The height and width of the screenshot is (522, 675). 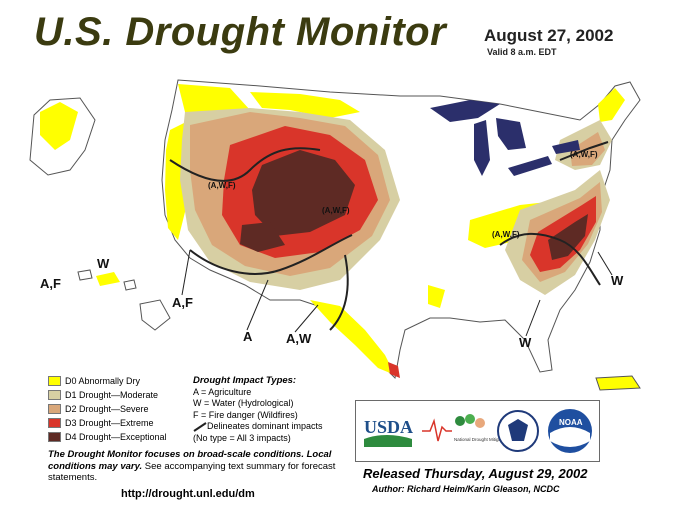 I want to click on d0-northeast, so click(x=611, y=105).